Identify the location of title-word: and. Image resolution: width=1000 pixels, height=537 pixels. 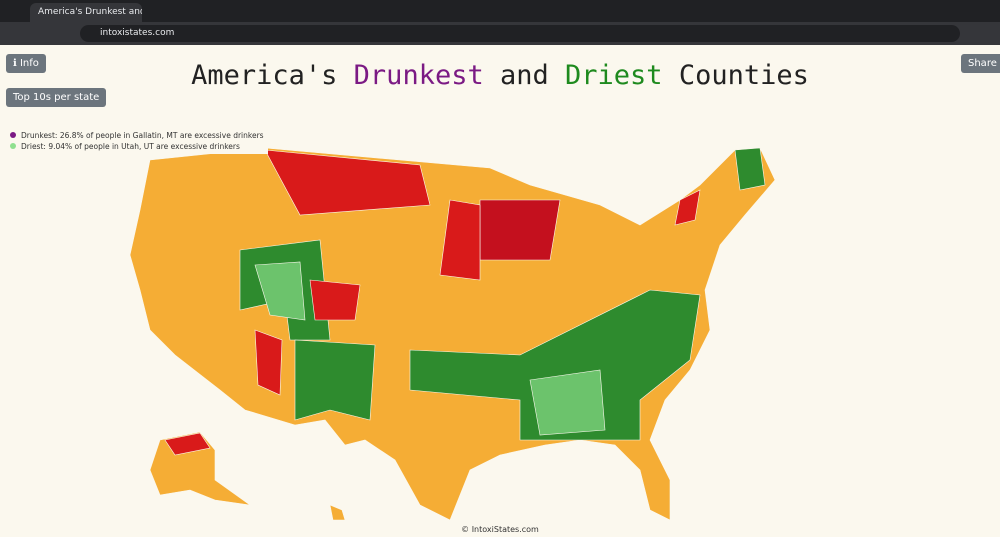
(524, 75).